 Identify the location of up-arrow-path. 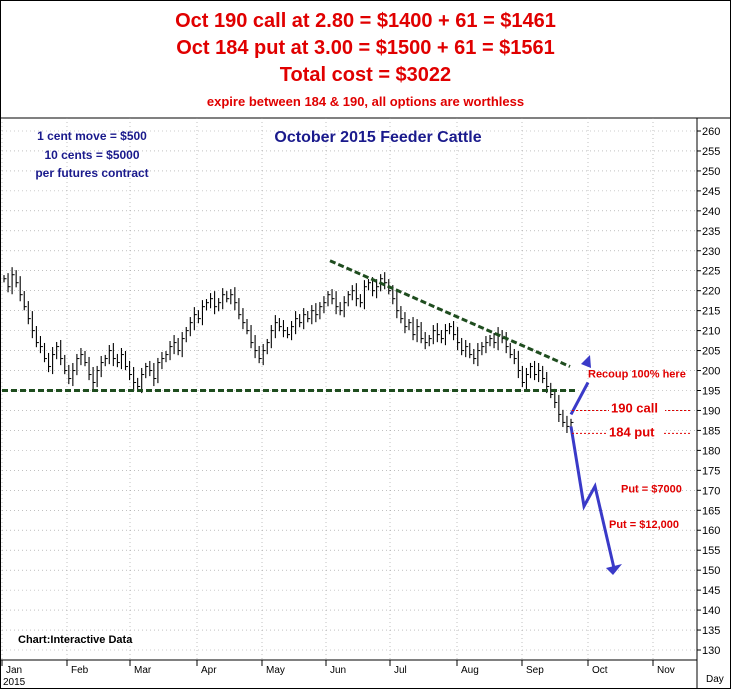
(579, 398).